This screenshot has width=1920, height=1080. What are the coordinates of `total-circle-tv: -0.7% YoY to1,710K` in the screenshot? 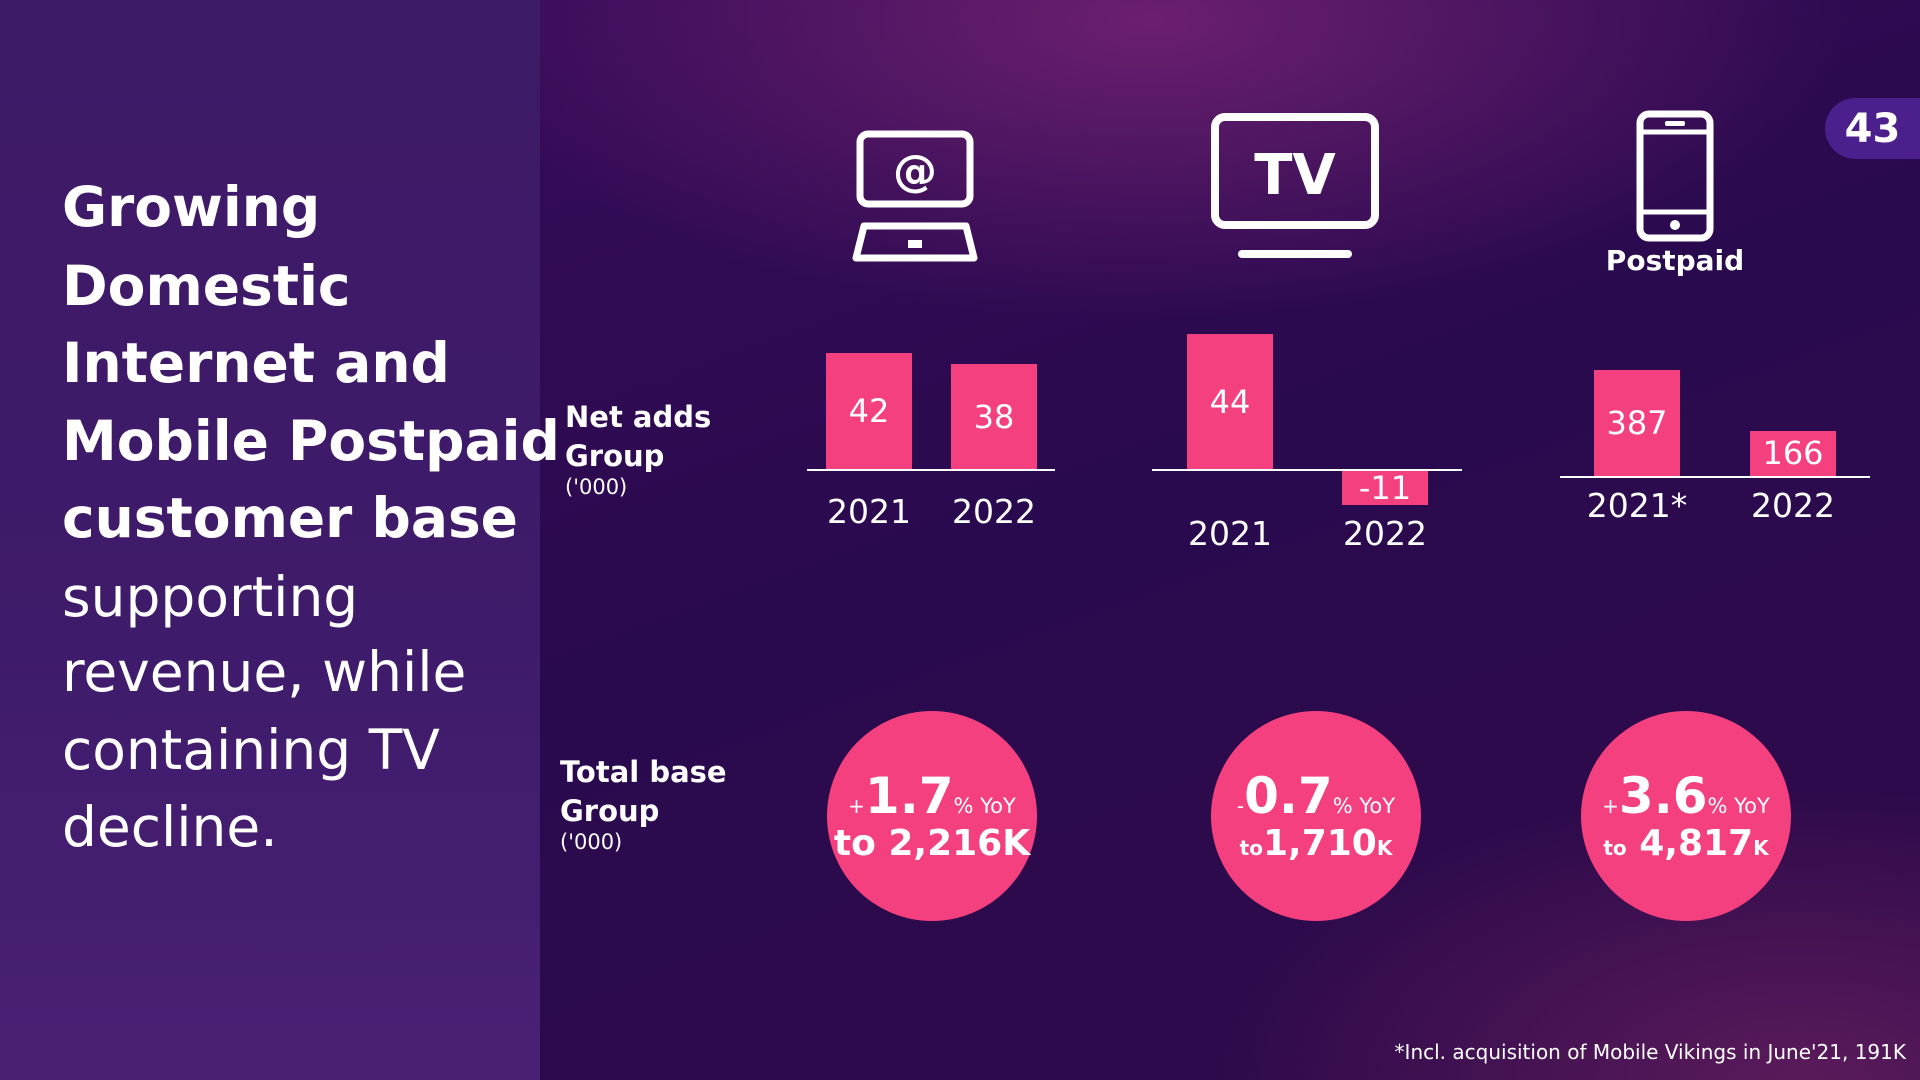 It's located at (1316, 816).